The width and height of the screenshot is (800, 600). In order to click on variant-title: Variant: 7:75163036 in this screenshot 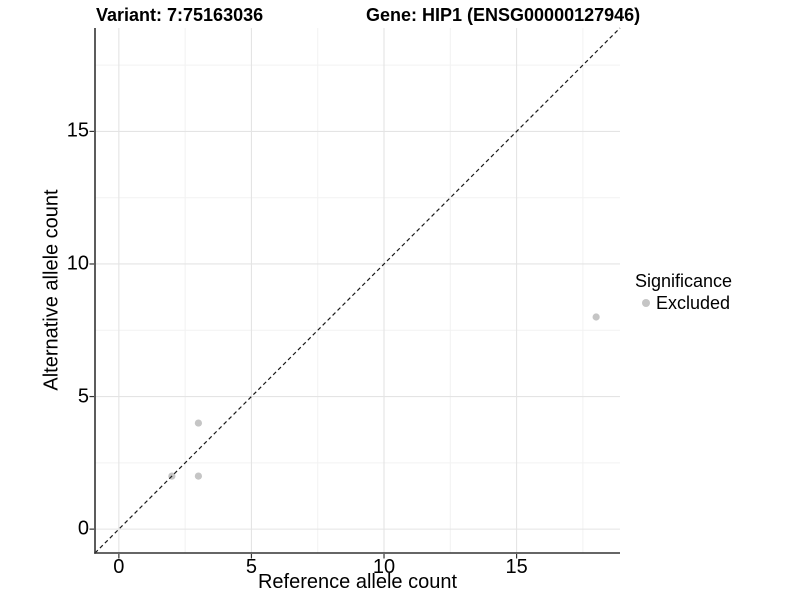, I will do `click(180, 15)`.